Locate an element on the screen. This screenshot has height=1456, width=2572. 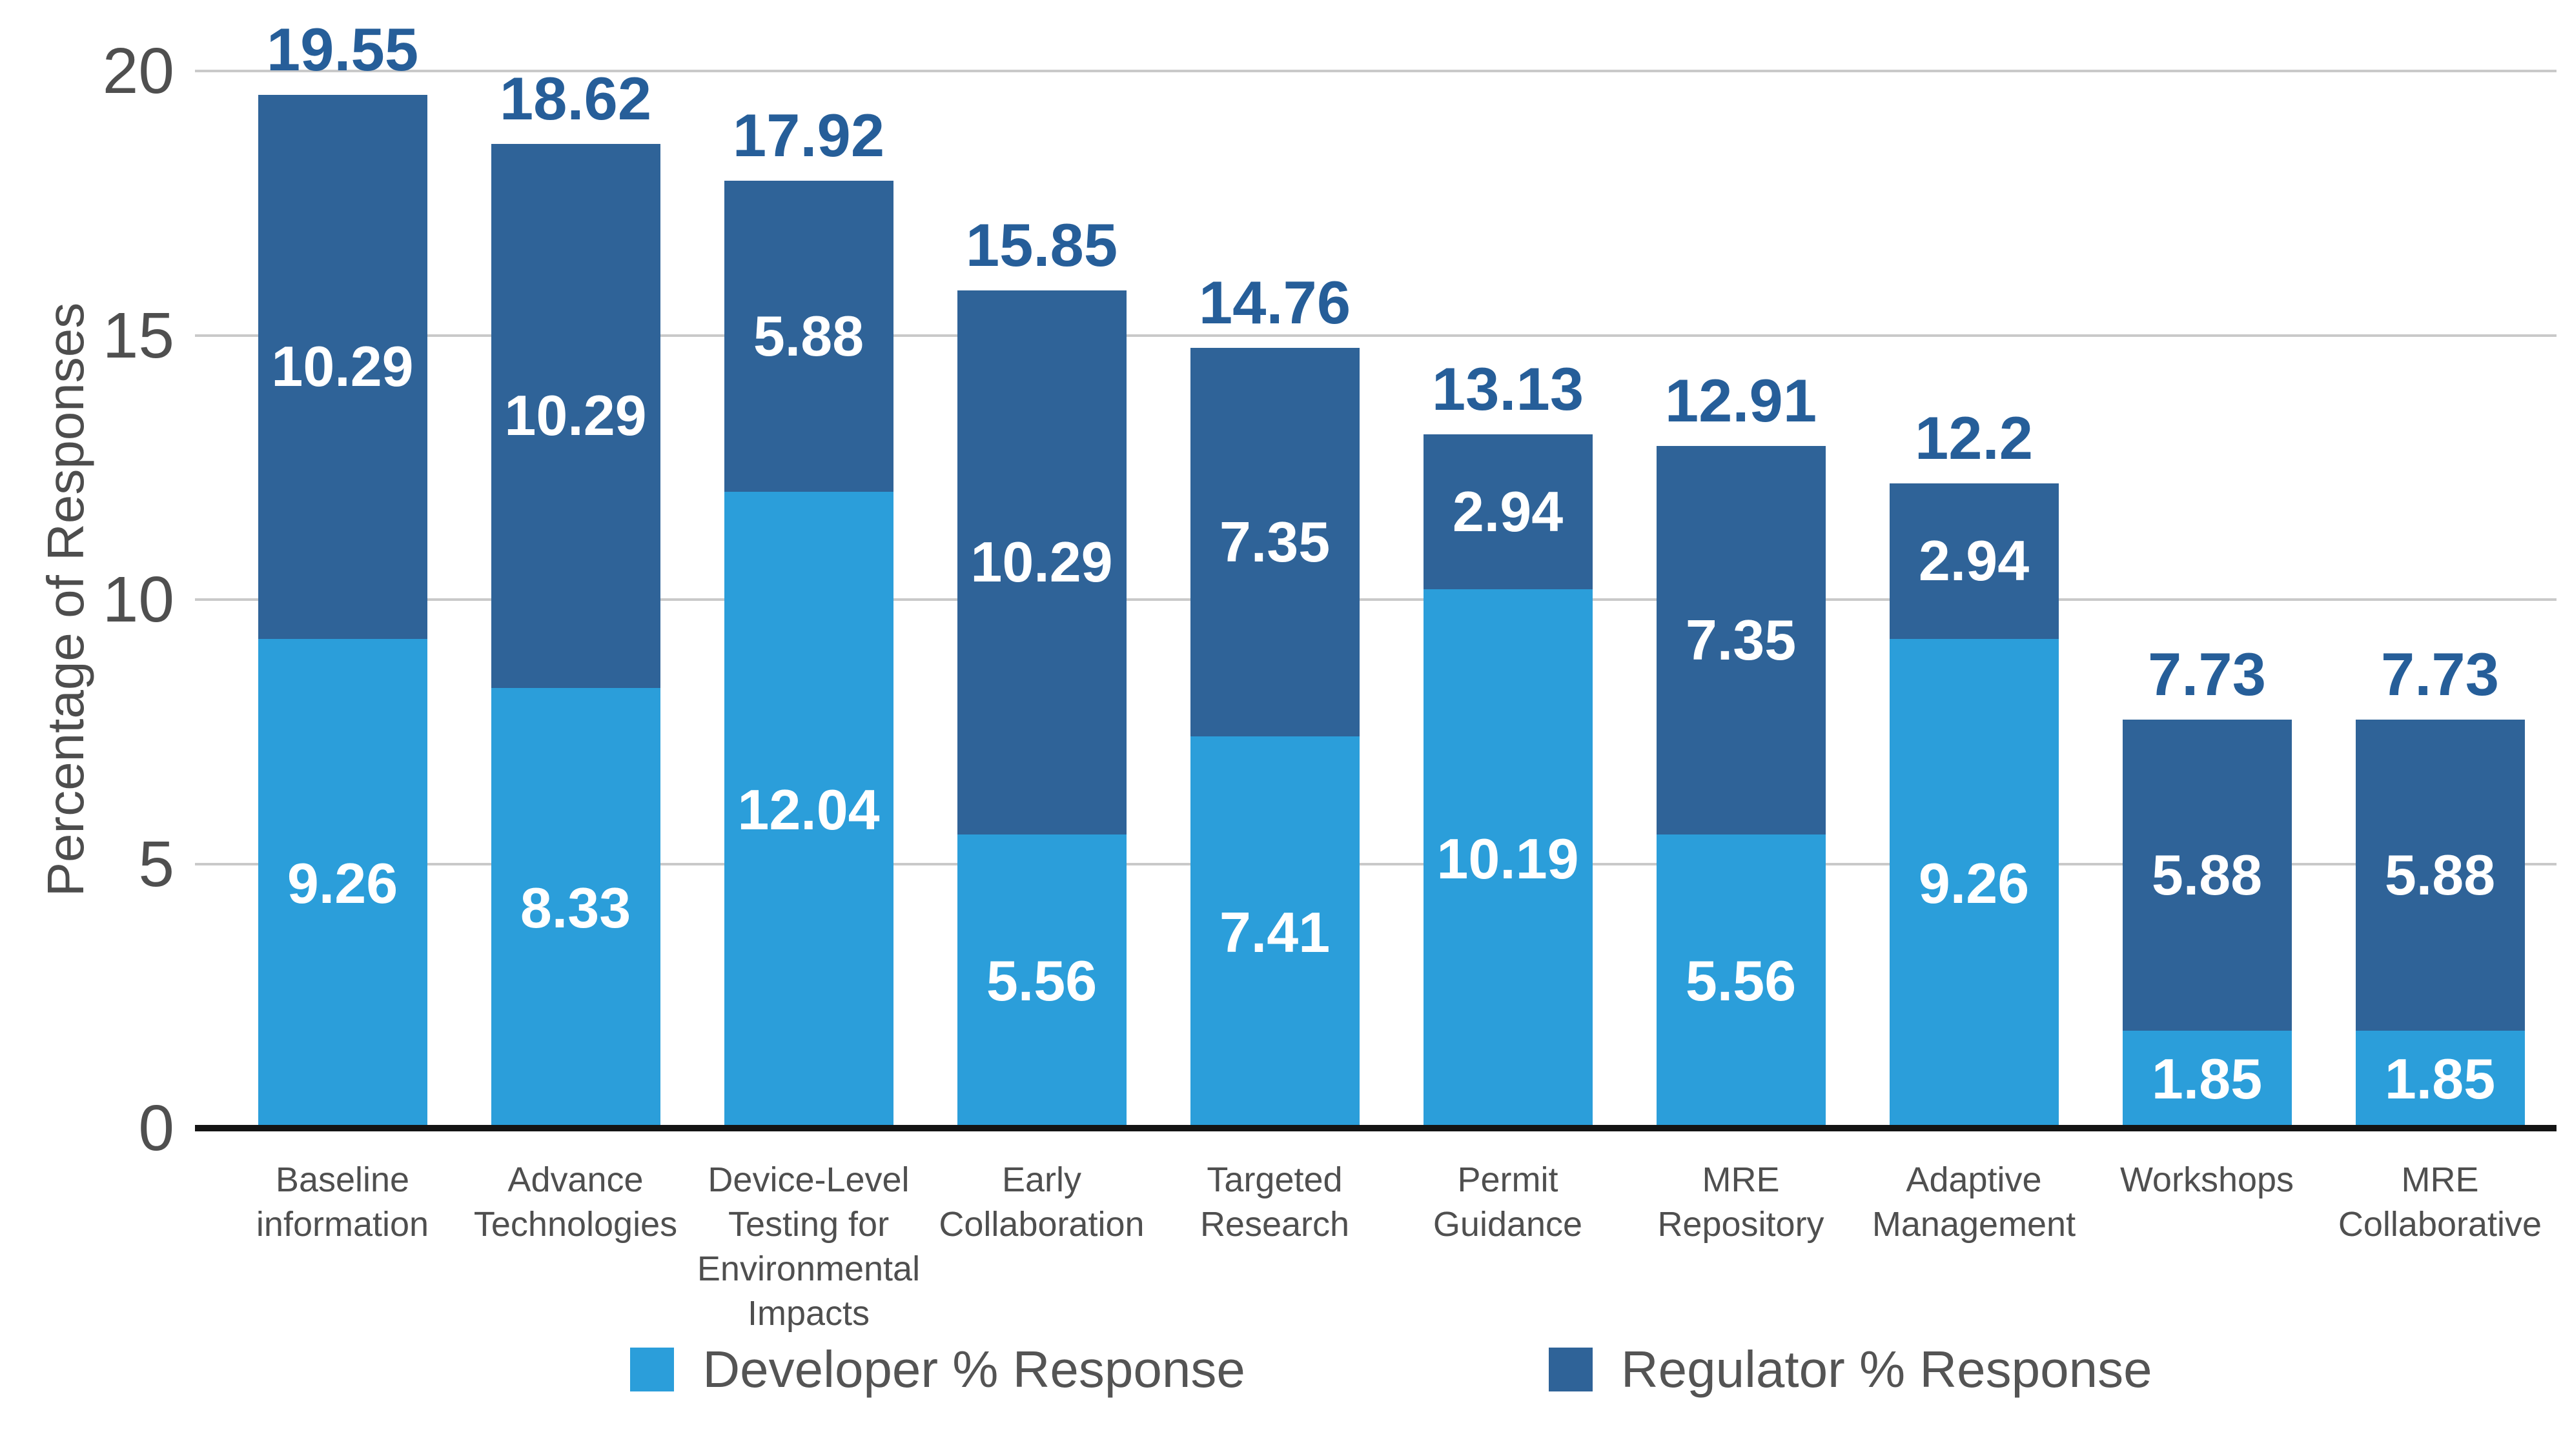
legend-item-developer: Developer % Response is located at coordinates (938, 1369).